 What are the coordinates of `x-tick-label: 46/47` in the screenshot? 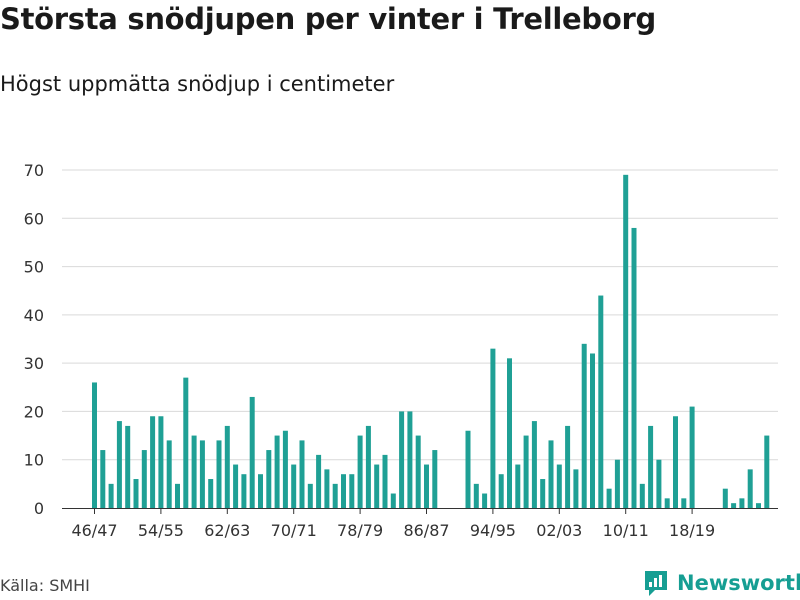 It's located at (94, 530).